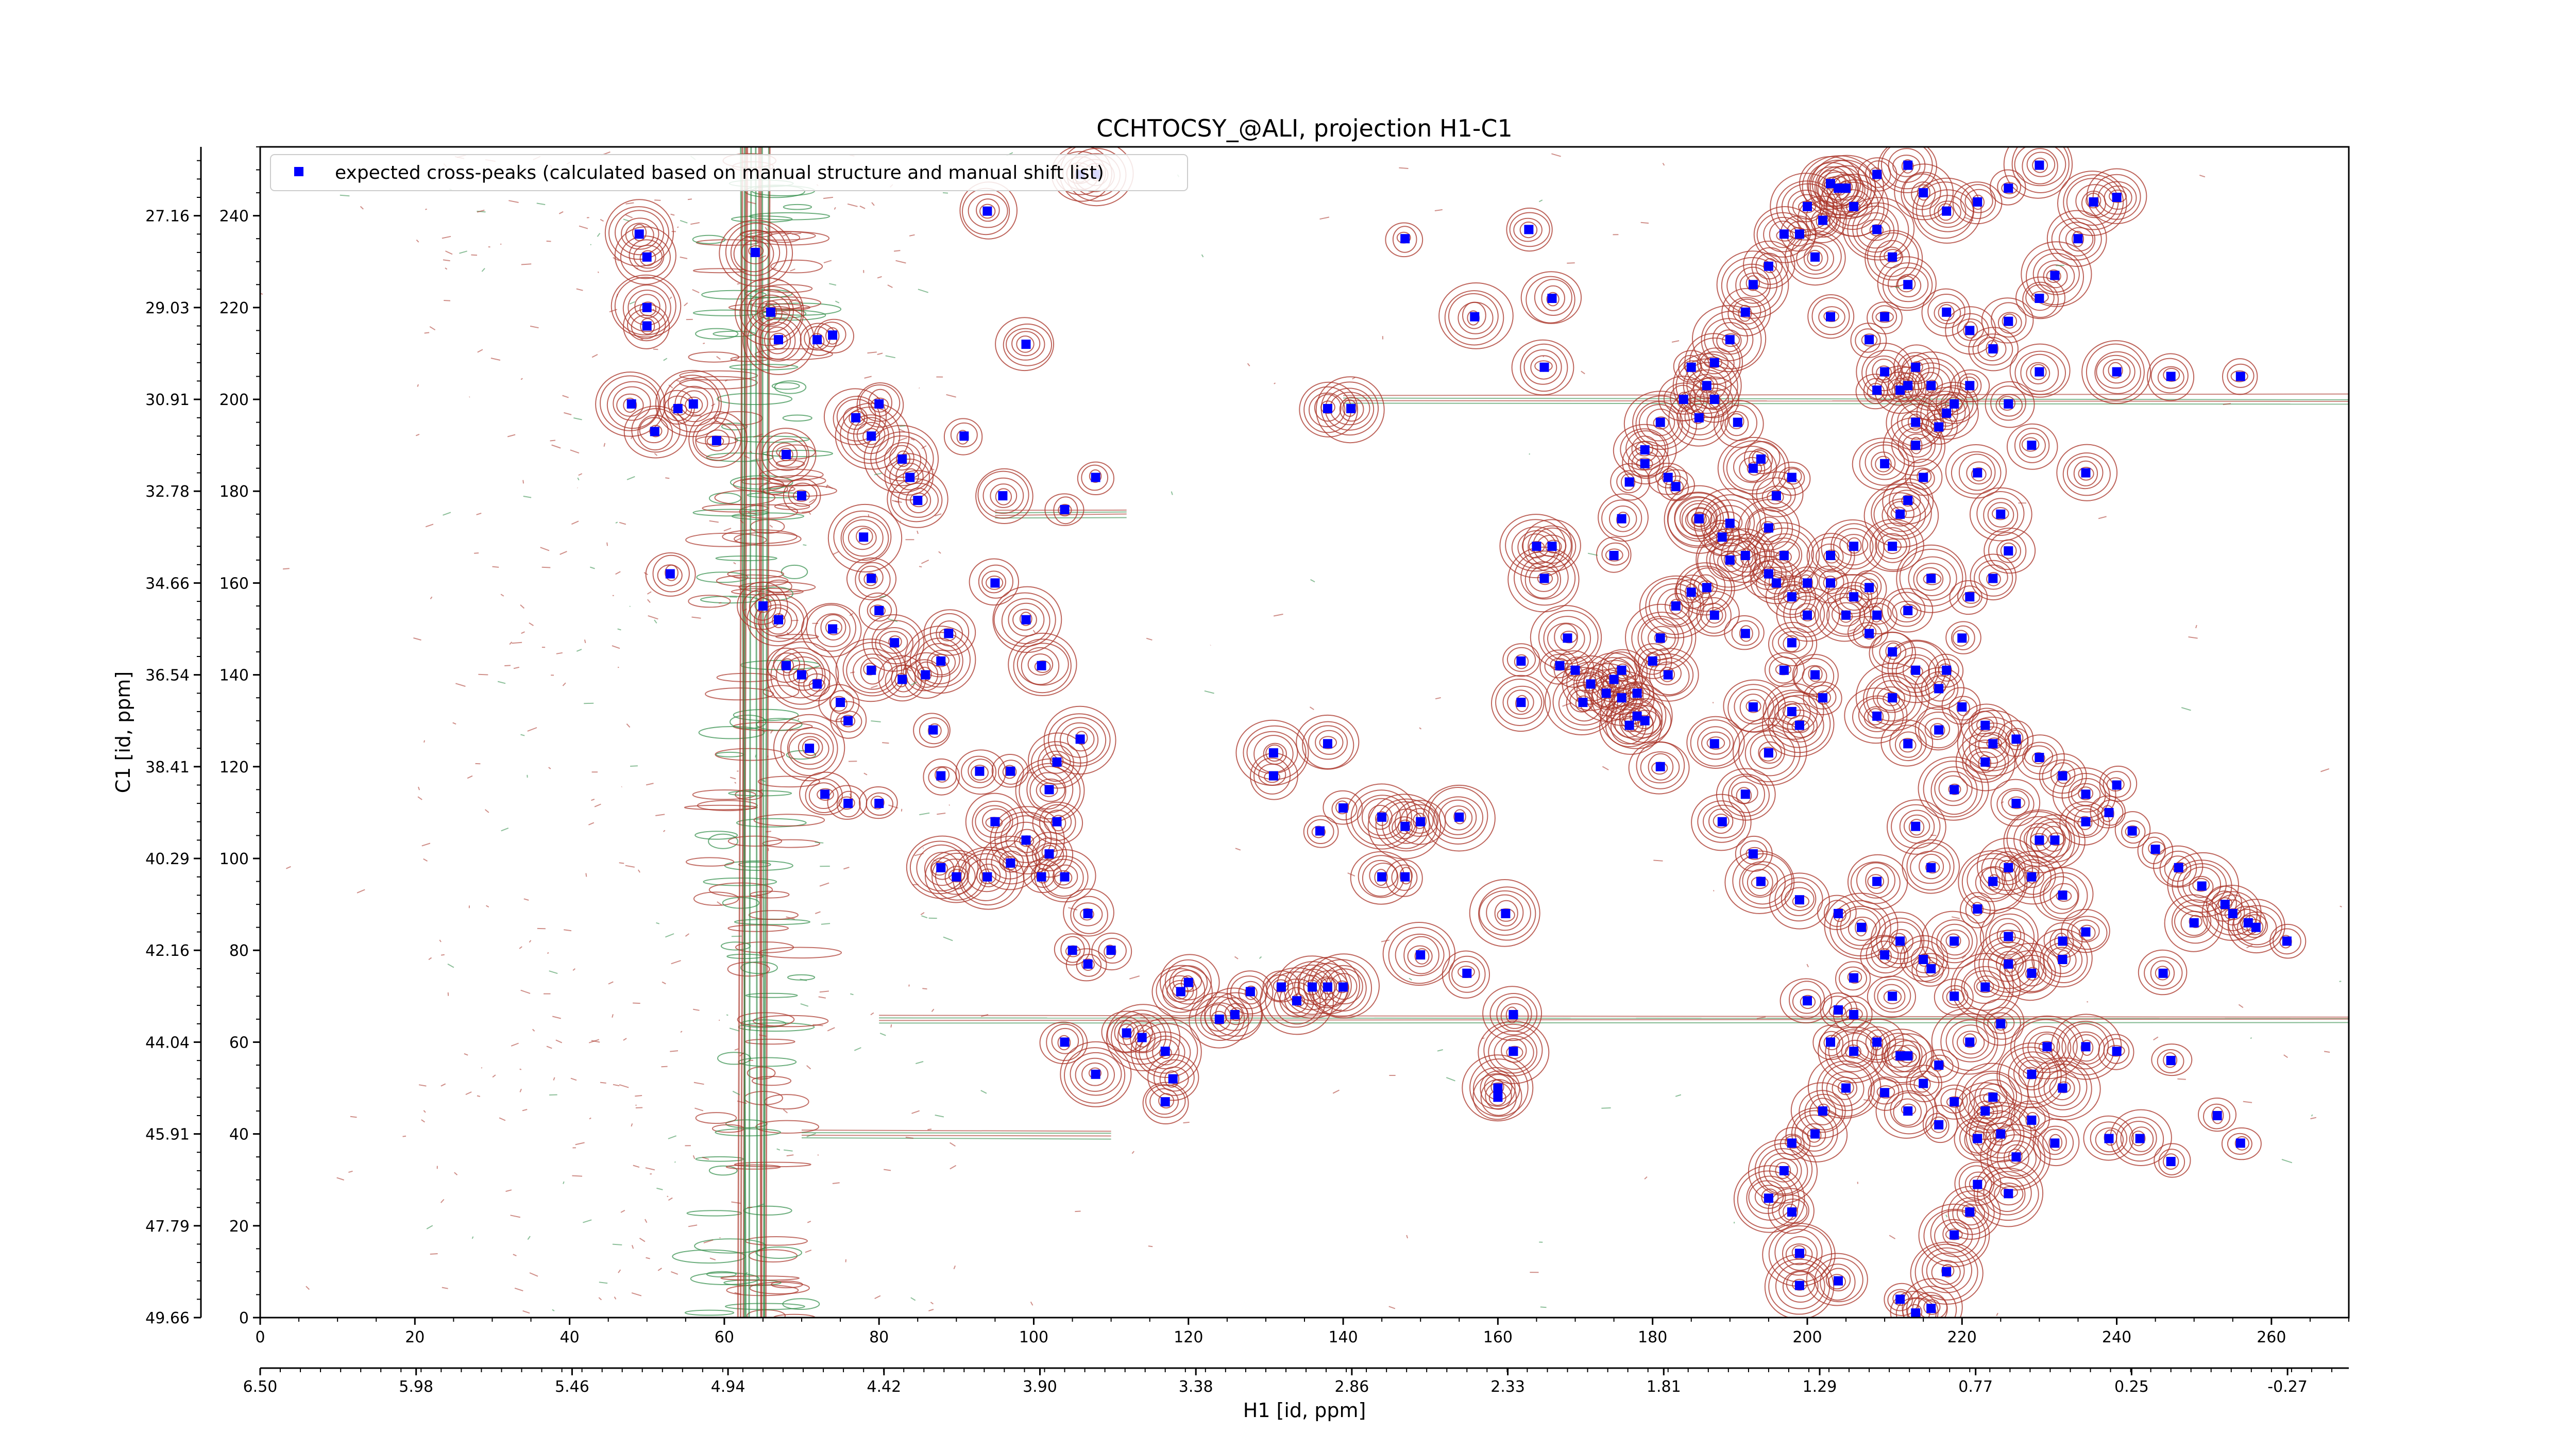 The height and width of the screenshot is (1449, 2576). Describe the element at coordinates (2271, 1337) in the screenshot. I see `x-tick-label: 260` at that location.